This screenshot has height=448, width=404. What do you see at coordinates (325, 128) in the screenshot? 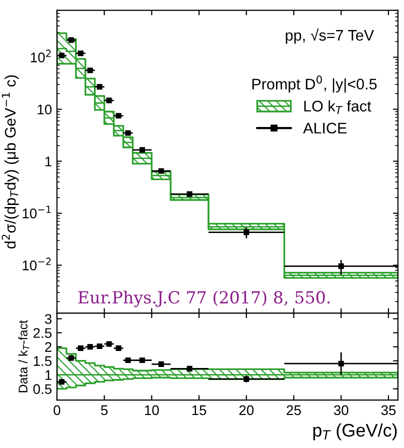
I see `legend-label: ALICE` at bounding box center [325, 128].